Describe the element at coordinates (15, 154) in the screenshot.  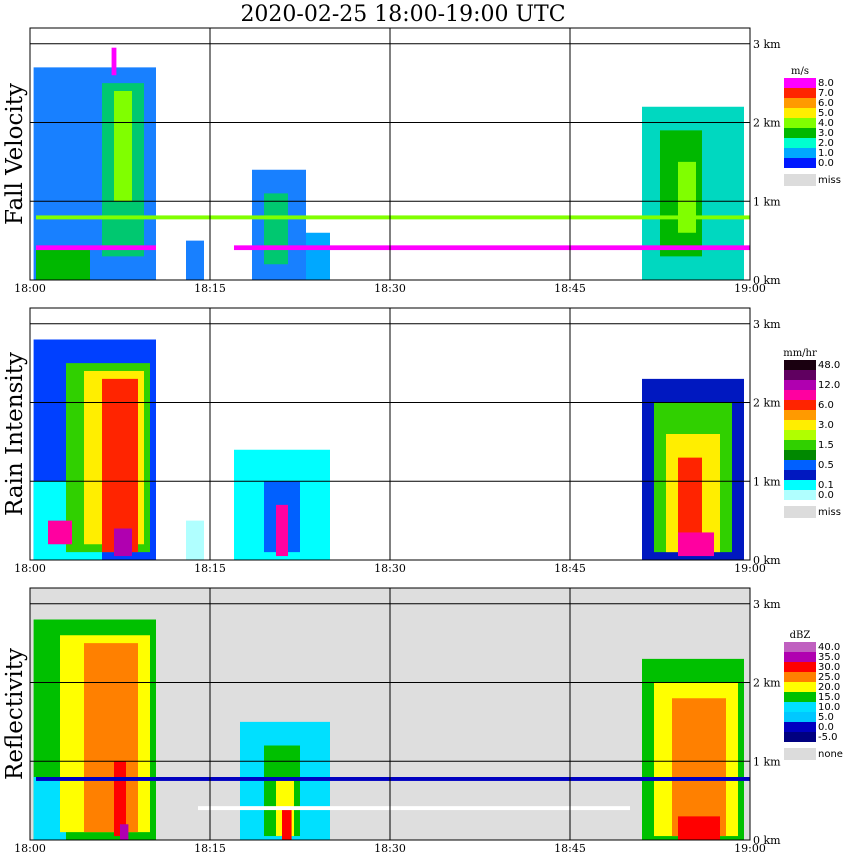
I see `panel-label: Fall Velocity` at that location.